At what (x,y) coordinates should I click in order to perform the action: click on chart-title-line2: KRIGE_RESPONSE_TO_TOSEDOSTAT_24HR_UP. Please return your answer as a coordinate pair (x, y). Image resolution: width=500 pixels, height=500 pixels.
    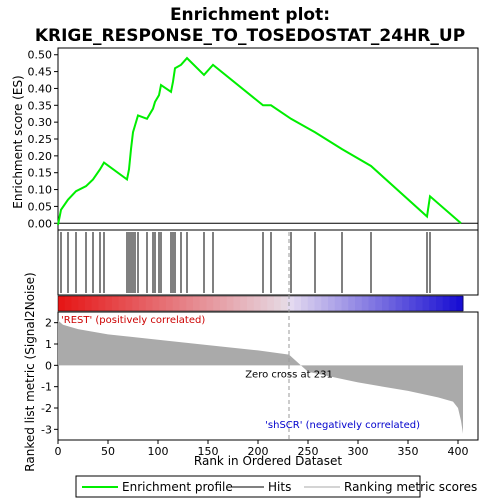
    Looking at the image, I should click on (250, 36).